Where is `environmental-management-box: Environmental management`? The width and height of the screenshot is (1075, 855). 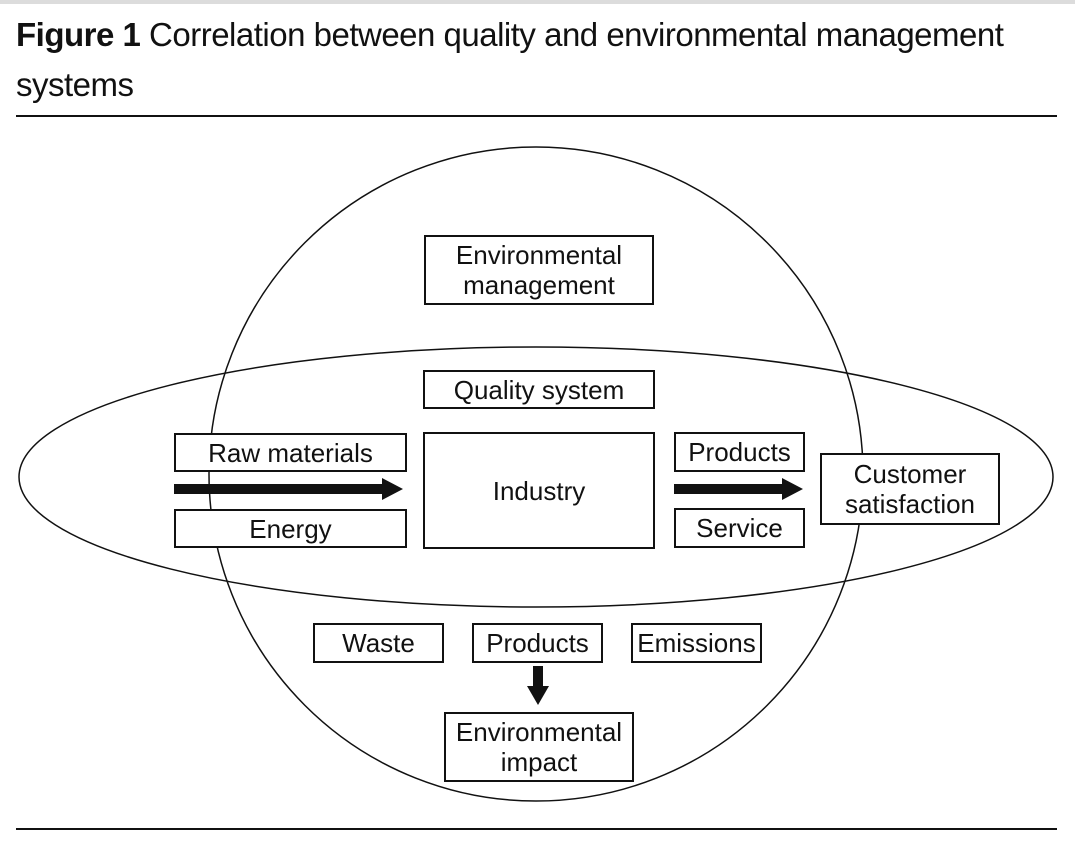
environmental-management-box: Environmental management is located at coordinates (539, 270).